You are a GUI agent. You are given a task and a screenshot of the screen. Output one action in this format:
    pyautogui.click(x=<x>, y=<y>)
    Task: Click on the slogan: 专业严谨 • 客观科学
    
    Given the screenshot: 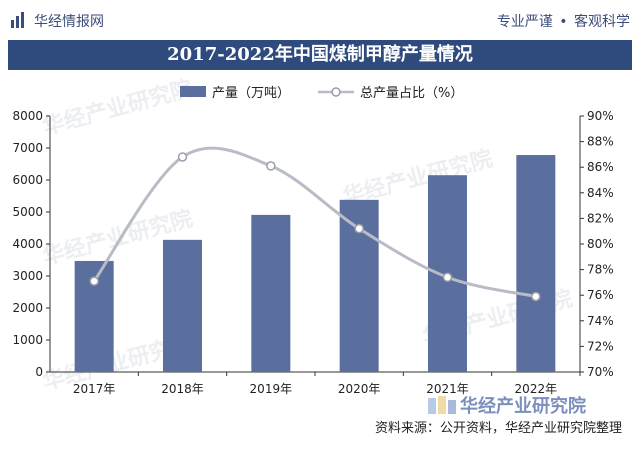 What is the action you would take?
    pyautogui.click(x=563, y=21)
    